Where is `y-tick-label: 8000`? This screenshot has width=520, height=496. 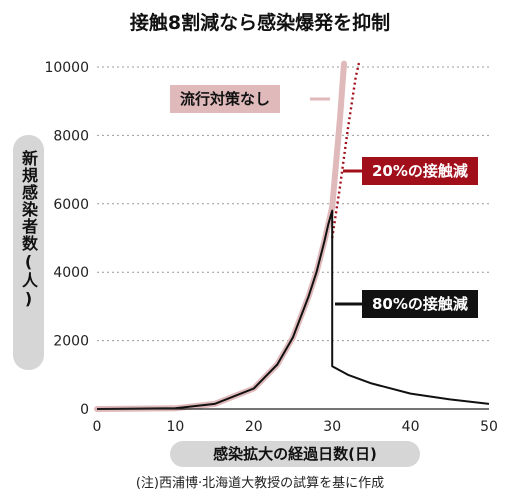
y-tick-label: 8000 is located at coordinates (71, 136).